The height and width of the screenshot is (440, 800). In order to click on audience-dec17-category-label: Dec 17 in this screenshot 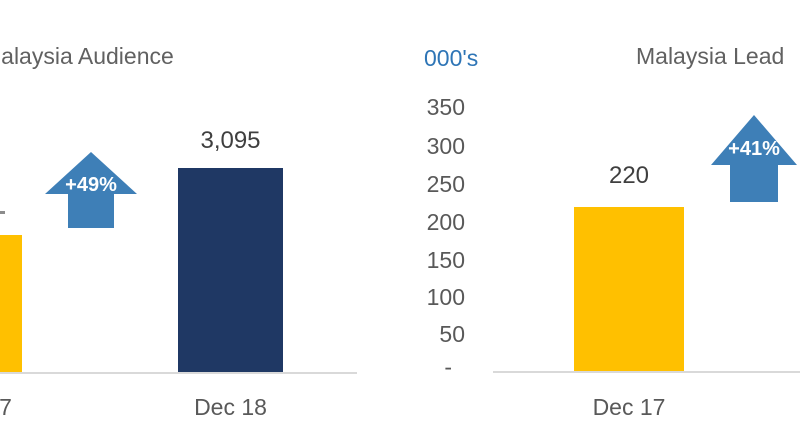, I will do `click(6, 407)`.